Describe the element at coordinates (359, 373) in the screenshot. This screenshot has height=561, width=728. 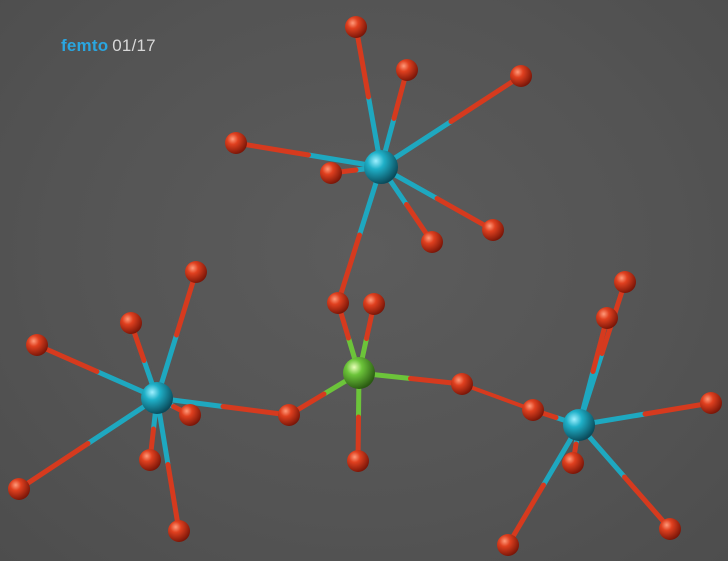
I see `center-atom` at that location.